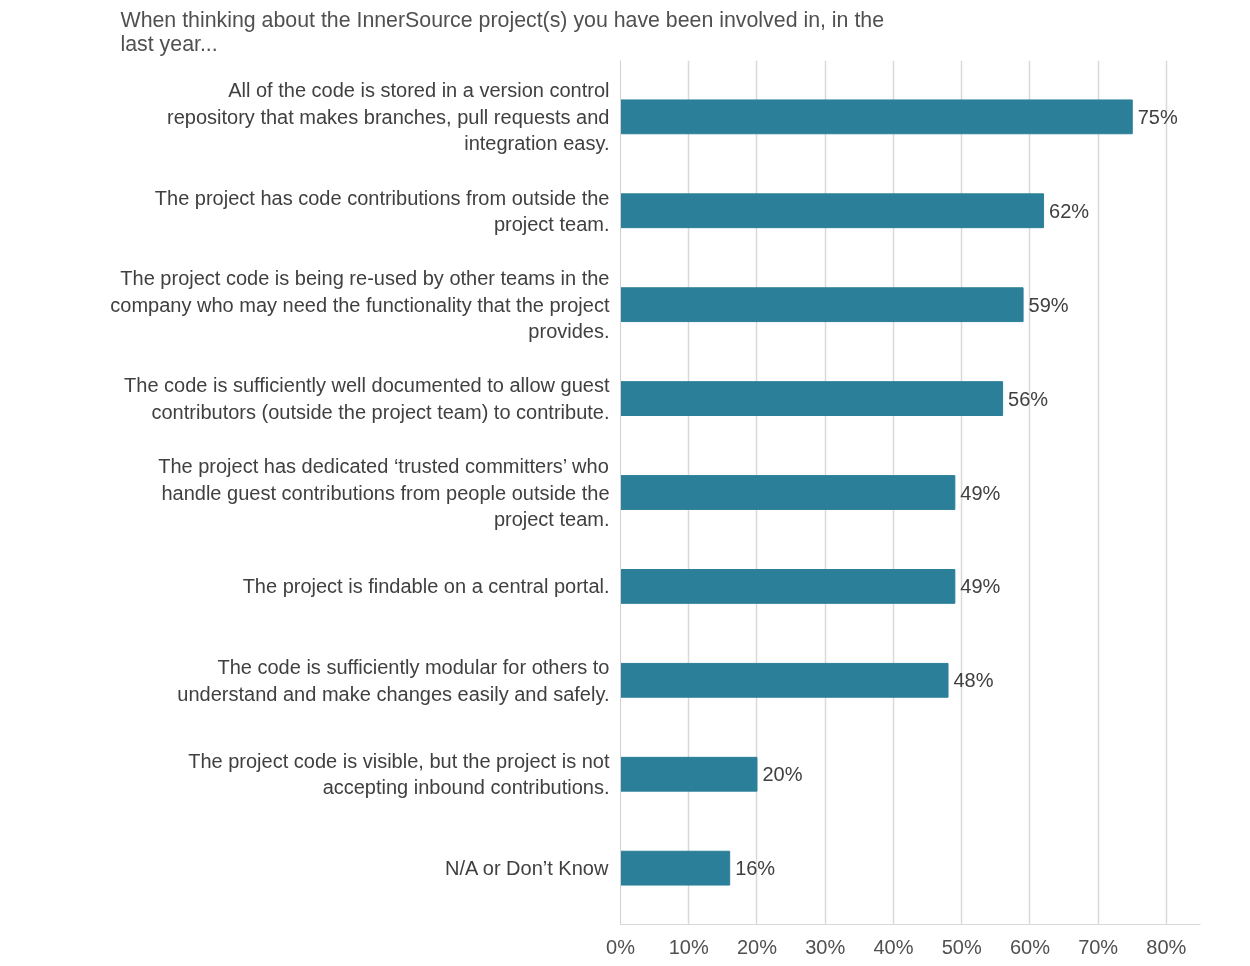  I want to click on data-label: 56%, so click(1028, 398).